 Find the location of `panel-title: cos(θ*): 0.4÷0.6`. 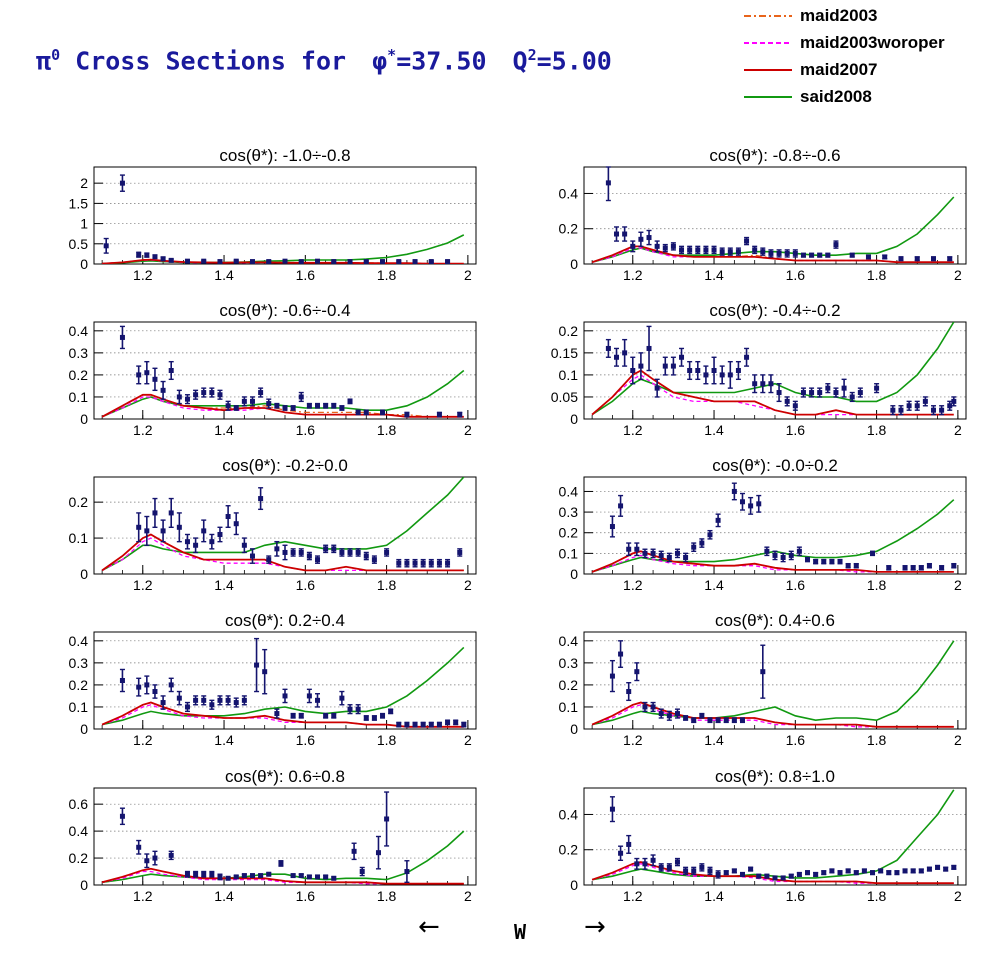

panel-title: cos(θ*): 0.4÷0.6 is located at coordinates (775, 620).